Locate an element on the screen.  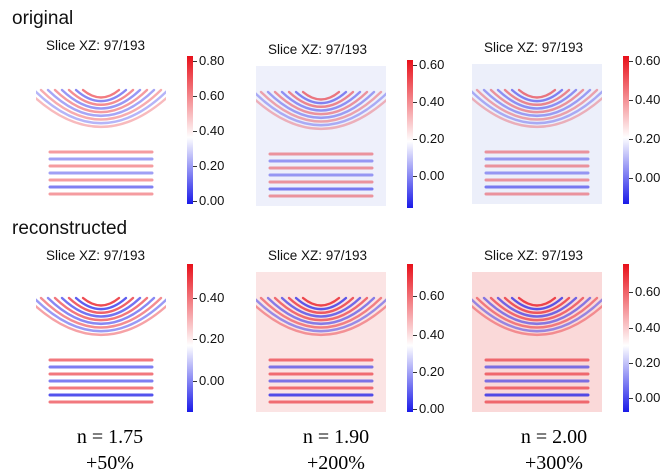
row-label-original: original is located at coordinates (43, 18).